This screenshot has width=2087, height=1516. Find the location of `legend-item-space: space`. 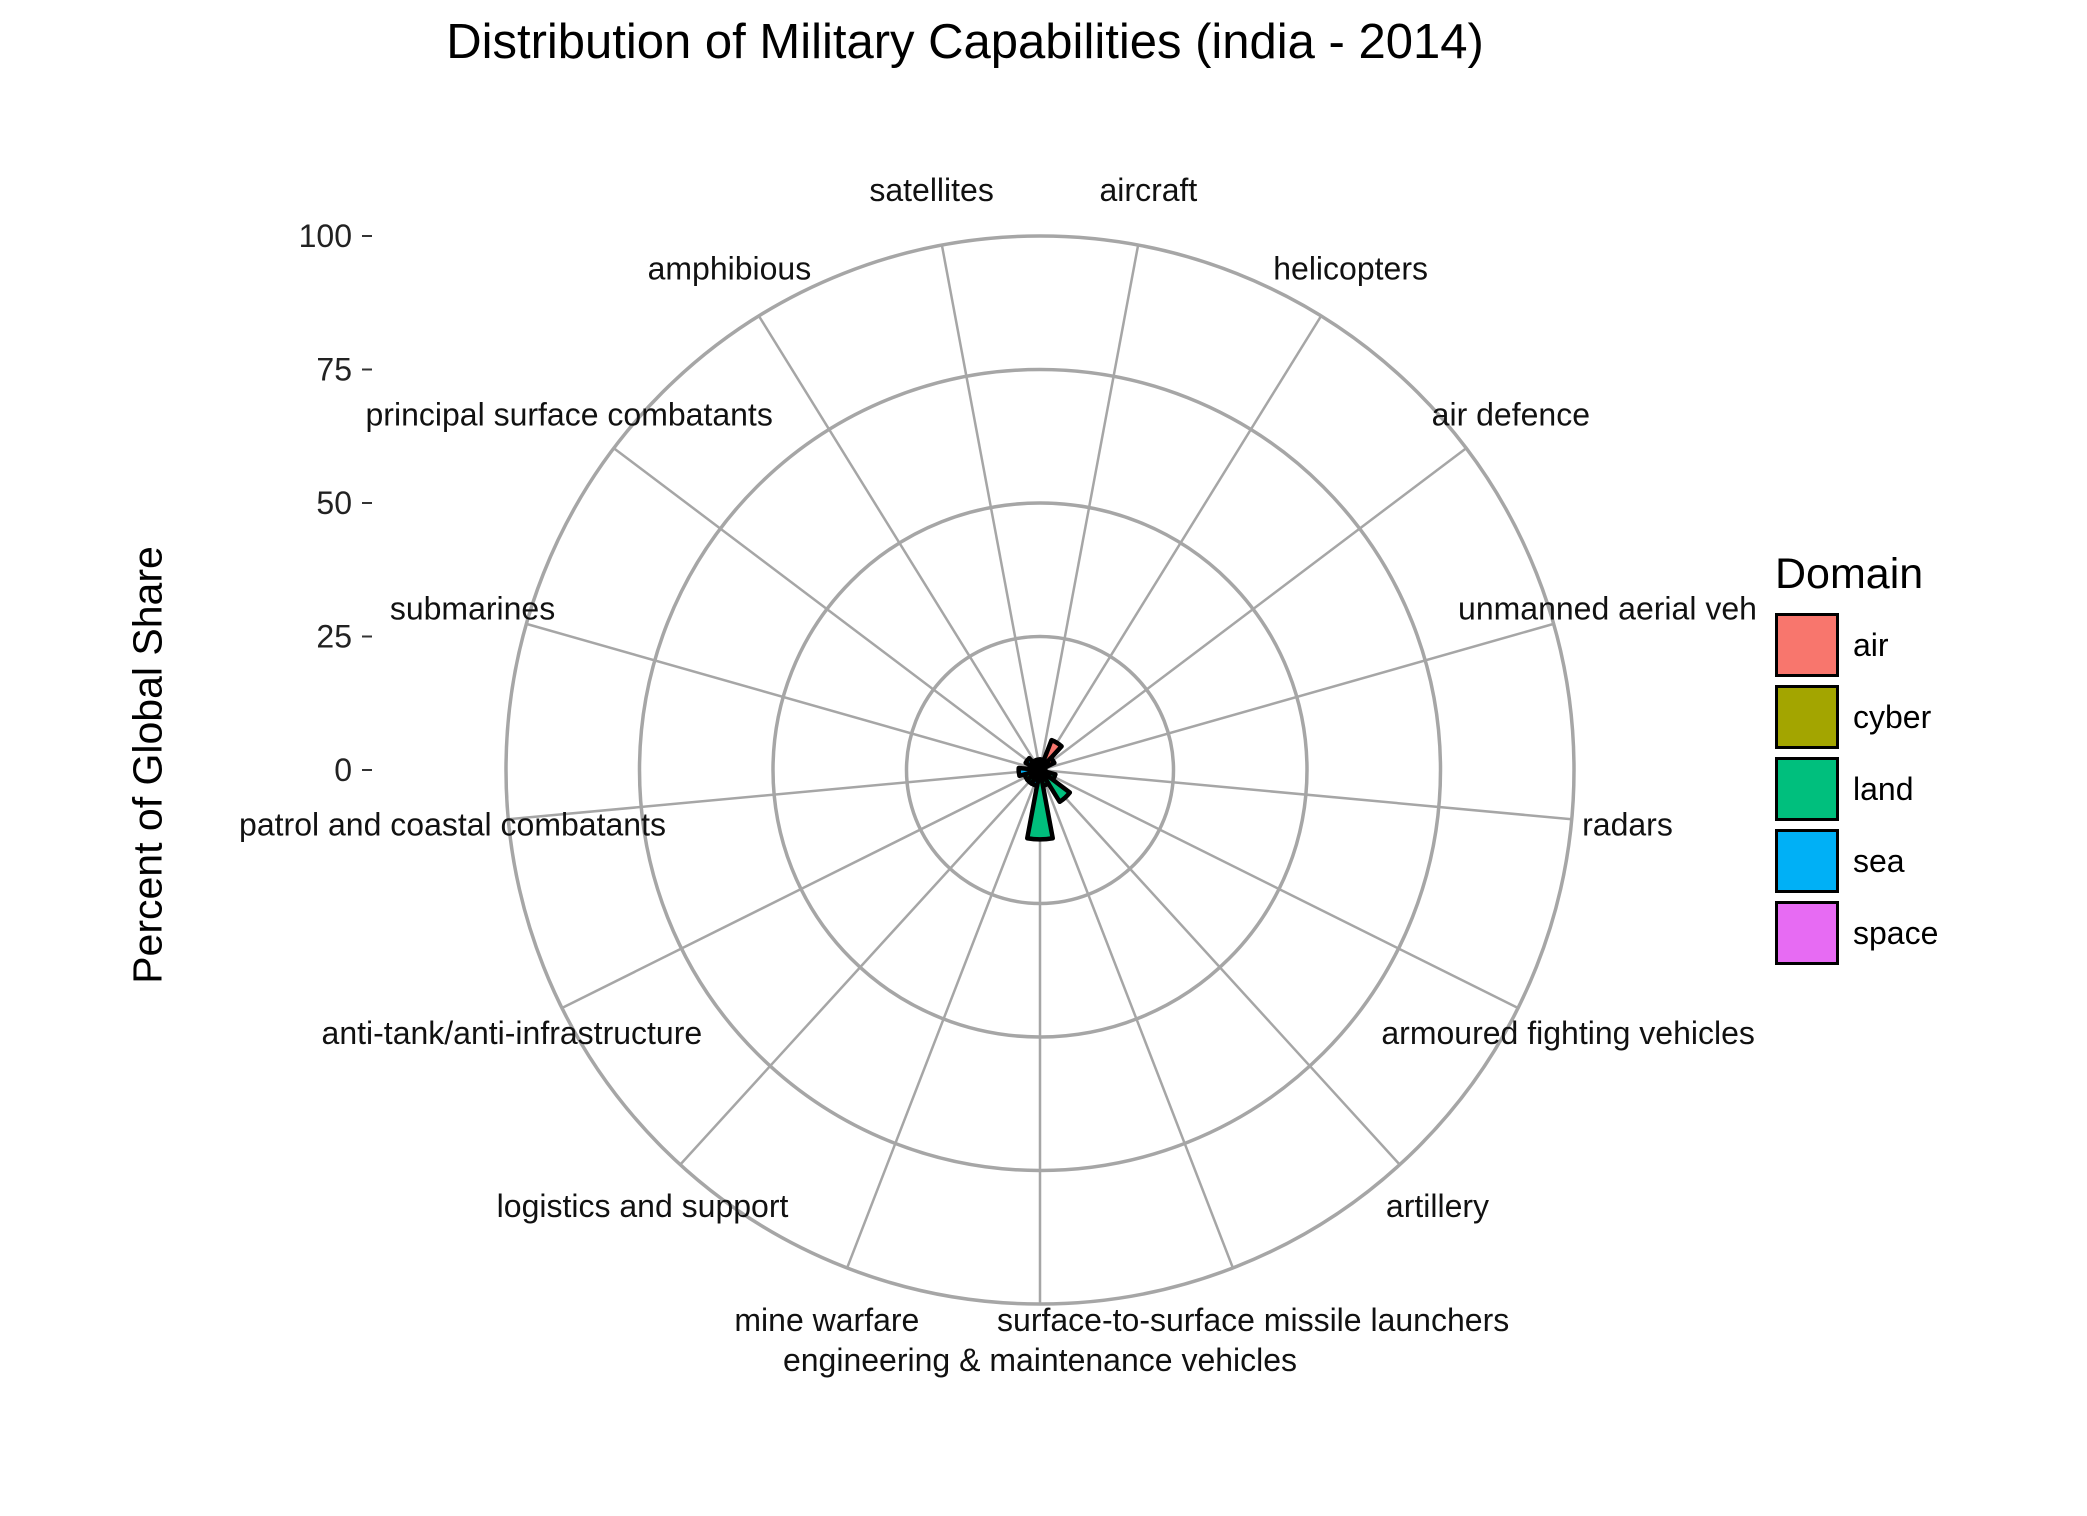

legend-item-space: space is located at coordinates (1856, 933).